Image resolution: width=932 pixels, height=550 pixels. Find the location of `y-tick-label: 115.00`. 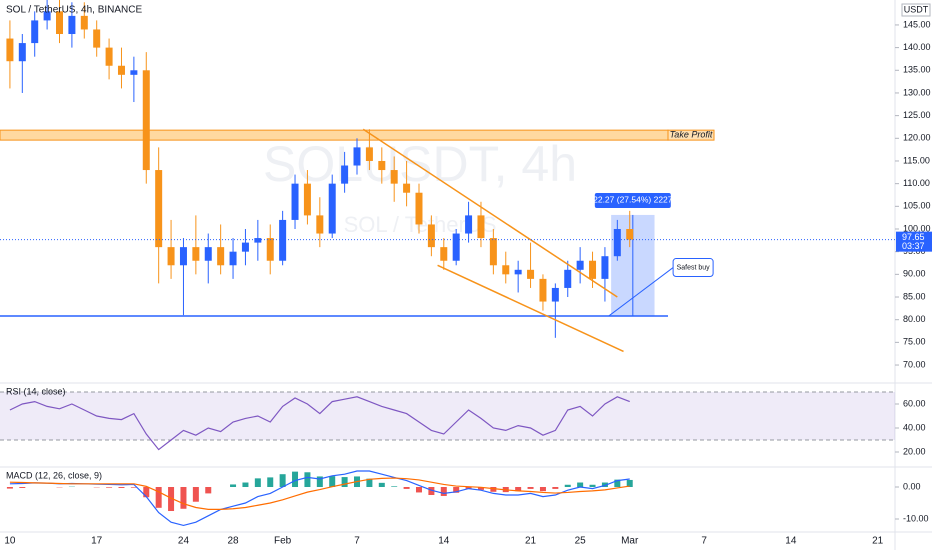

y-tick-label: 115.00 is located at coordinates (916, 160).